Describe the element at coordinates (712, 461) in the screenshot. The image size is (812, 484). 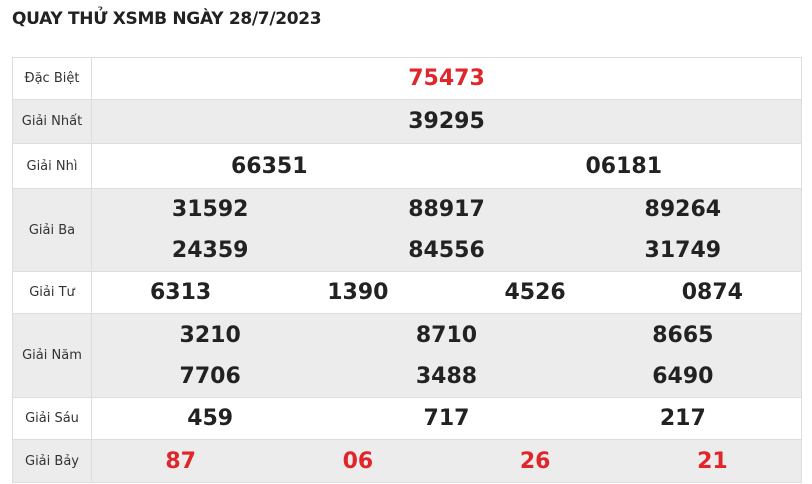
I see `prize-number: 21` at that location.